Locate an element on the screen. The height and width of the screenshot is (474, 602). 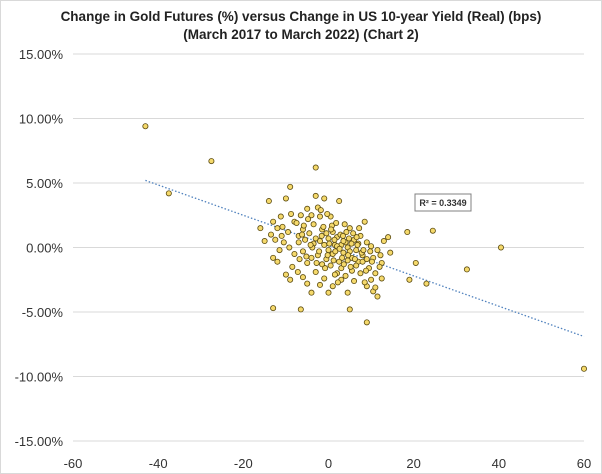
r-squared-label: R² = 0.3349 is located at coordinates (442, 203).